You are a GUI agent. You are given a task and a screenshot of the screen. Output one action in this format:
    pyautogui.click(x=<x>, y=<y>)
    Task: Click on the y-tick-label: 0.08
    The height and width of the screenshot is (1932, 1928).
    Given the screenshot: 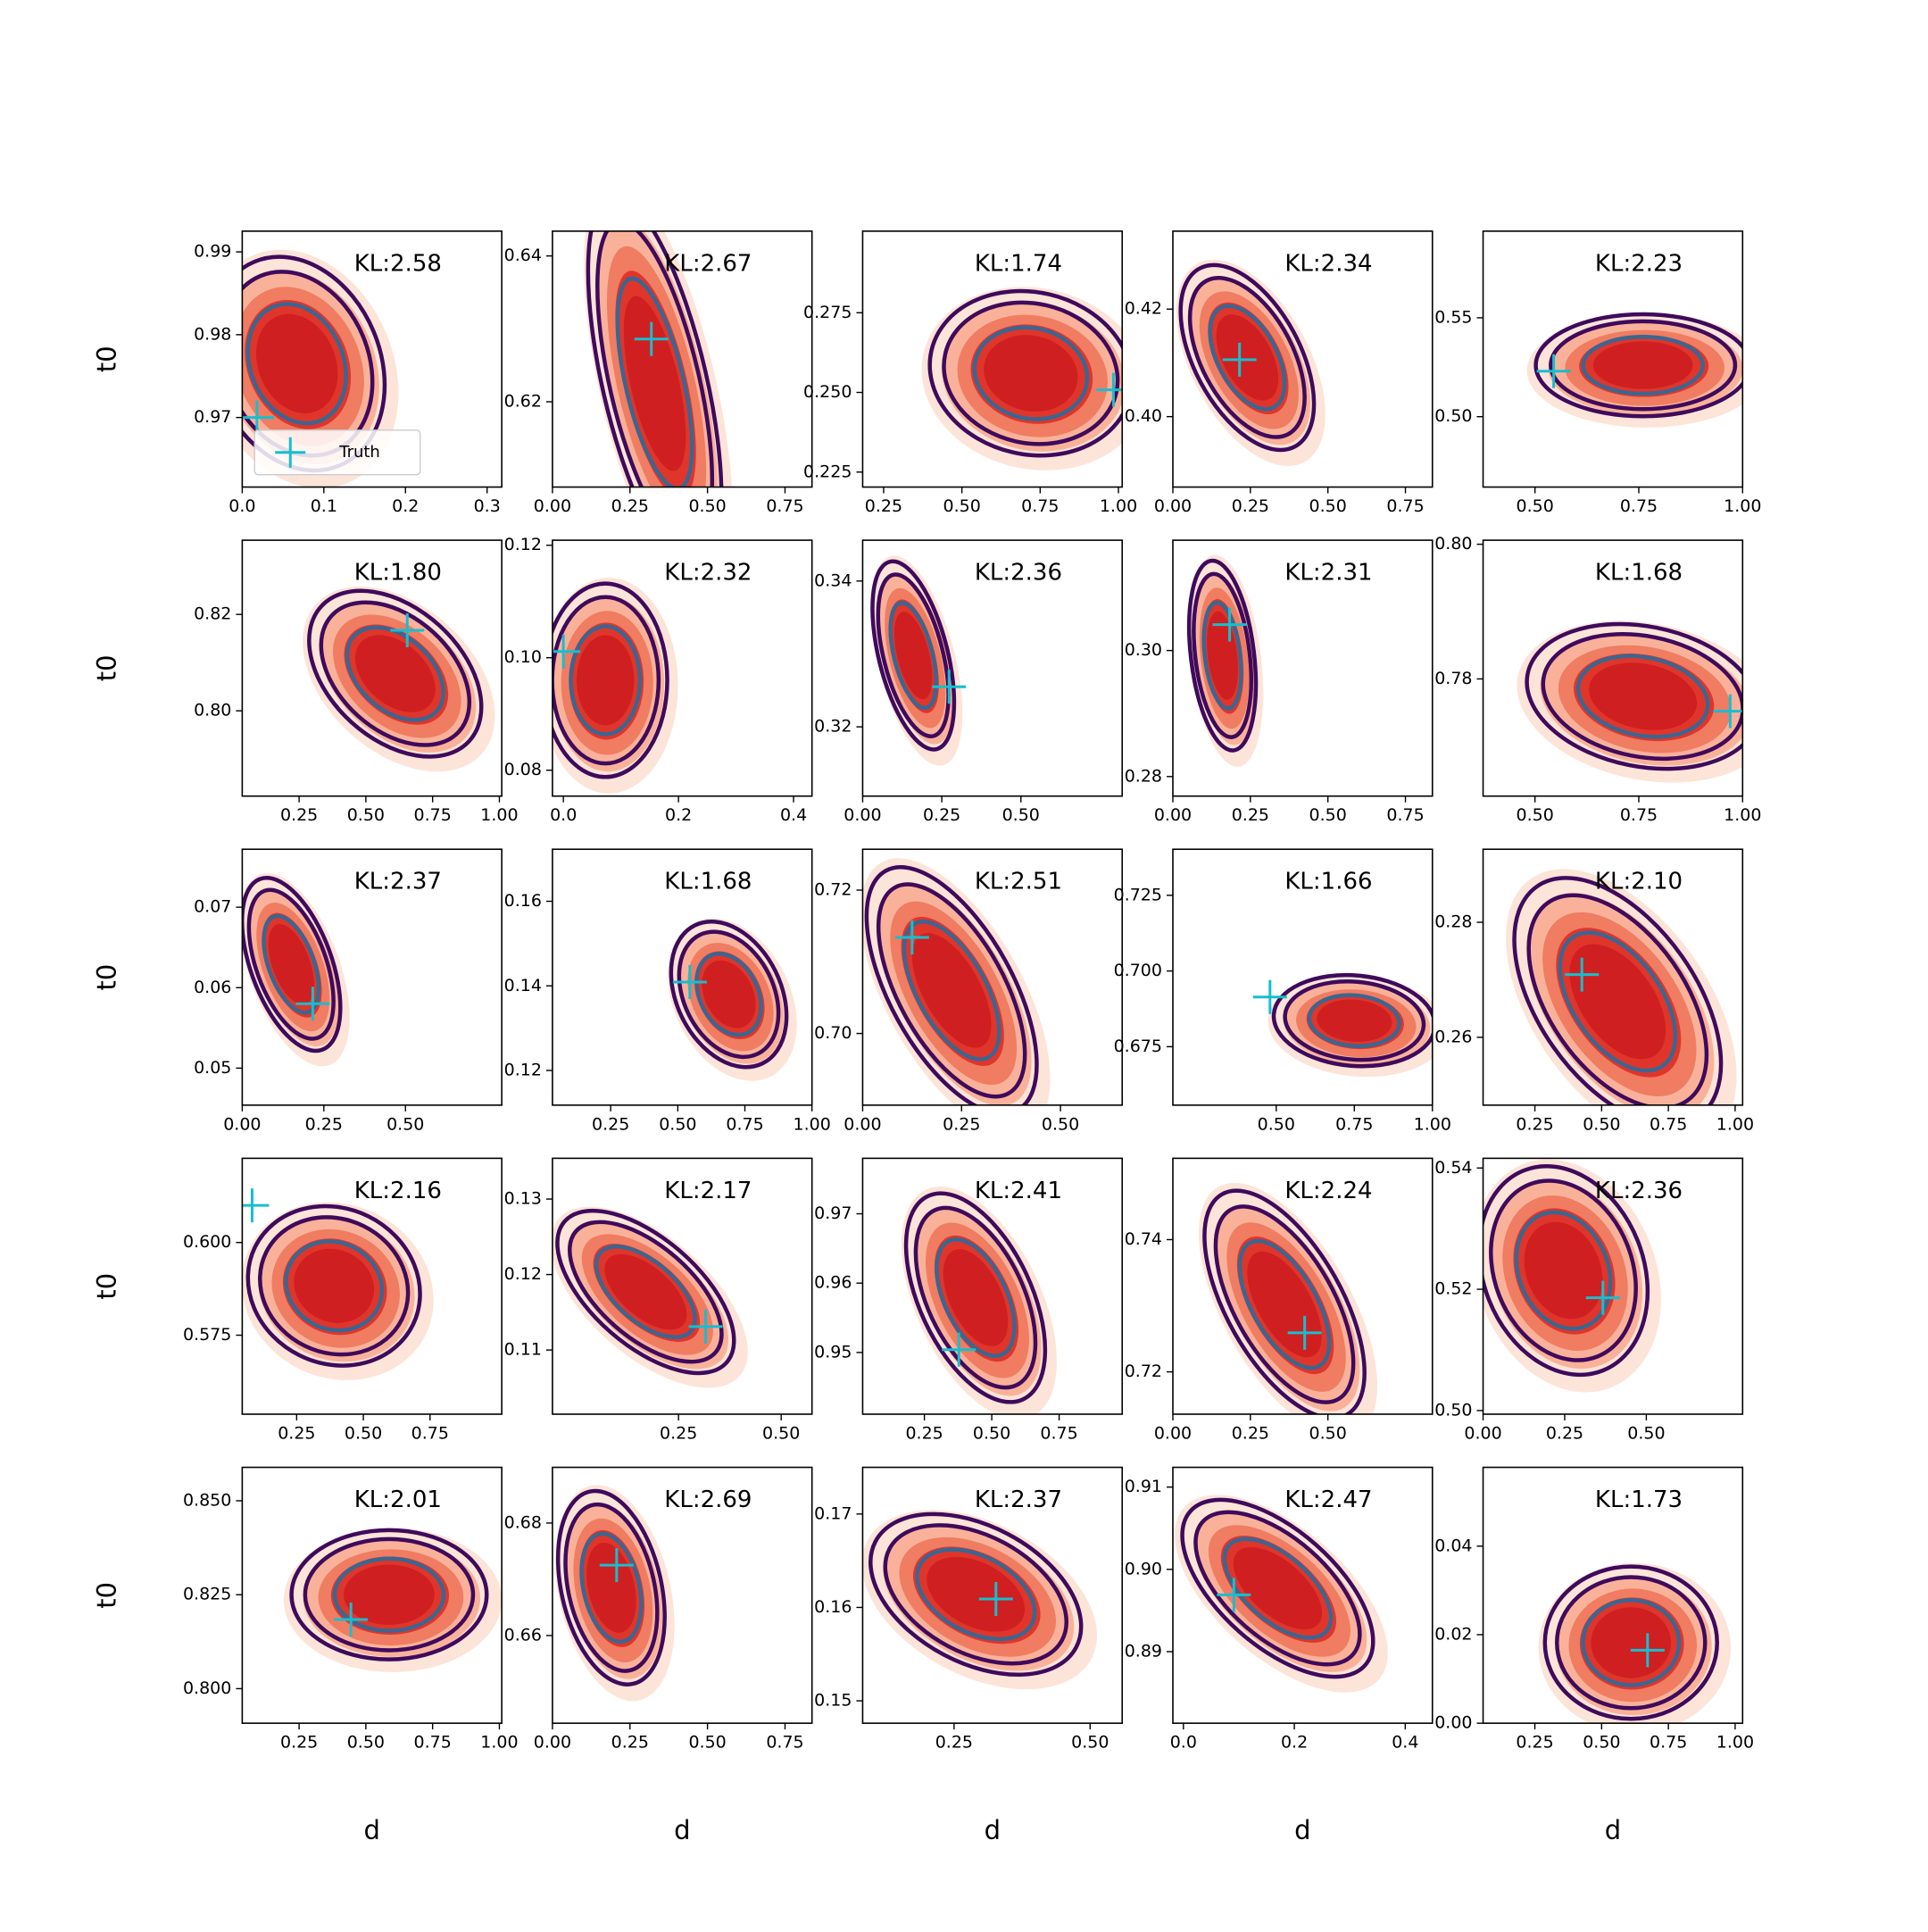 What is the action you would take?
    pyautogui.click(x=523, y=769)
    